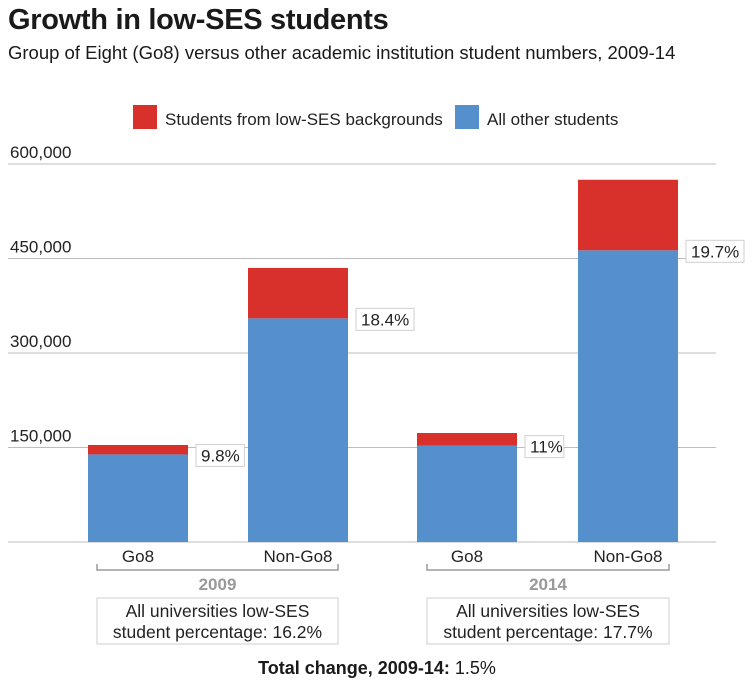 The height and width of the screenshot is (691, 754). Describe the element at coordinates (354, 668) in the screenshot. I see `total-change-label: Total change, 2009-14:` at that location.